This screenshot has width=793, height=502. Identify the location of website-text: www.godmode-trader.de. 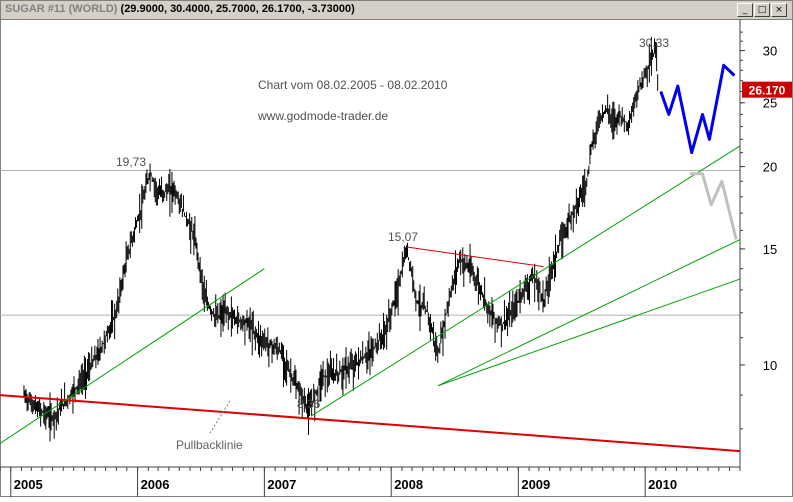
(322, 116).